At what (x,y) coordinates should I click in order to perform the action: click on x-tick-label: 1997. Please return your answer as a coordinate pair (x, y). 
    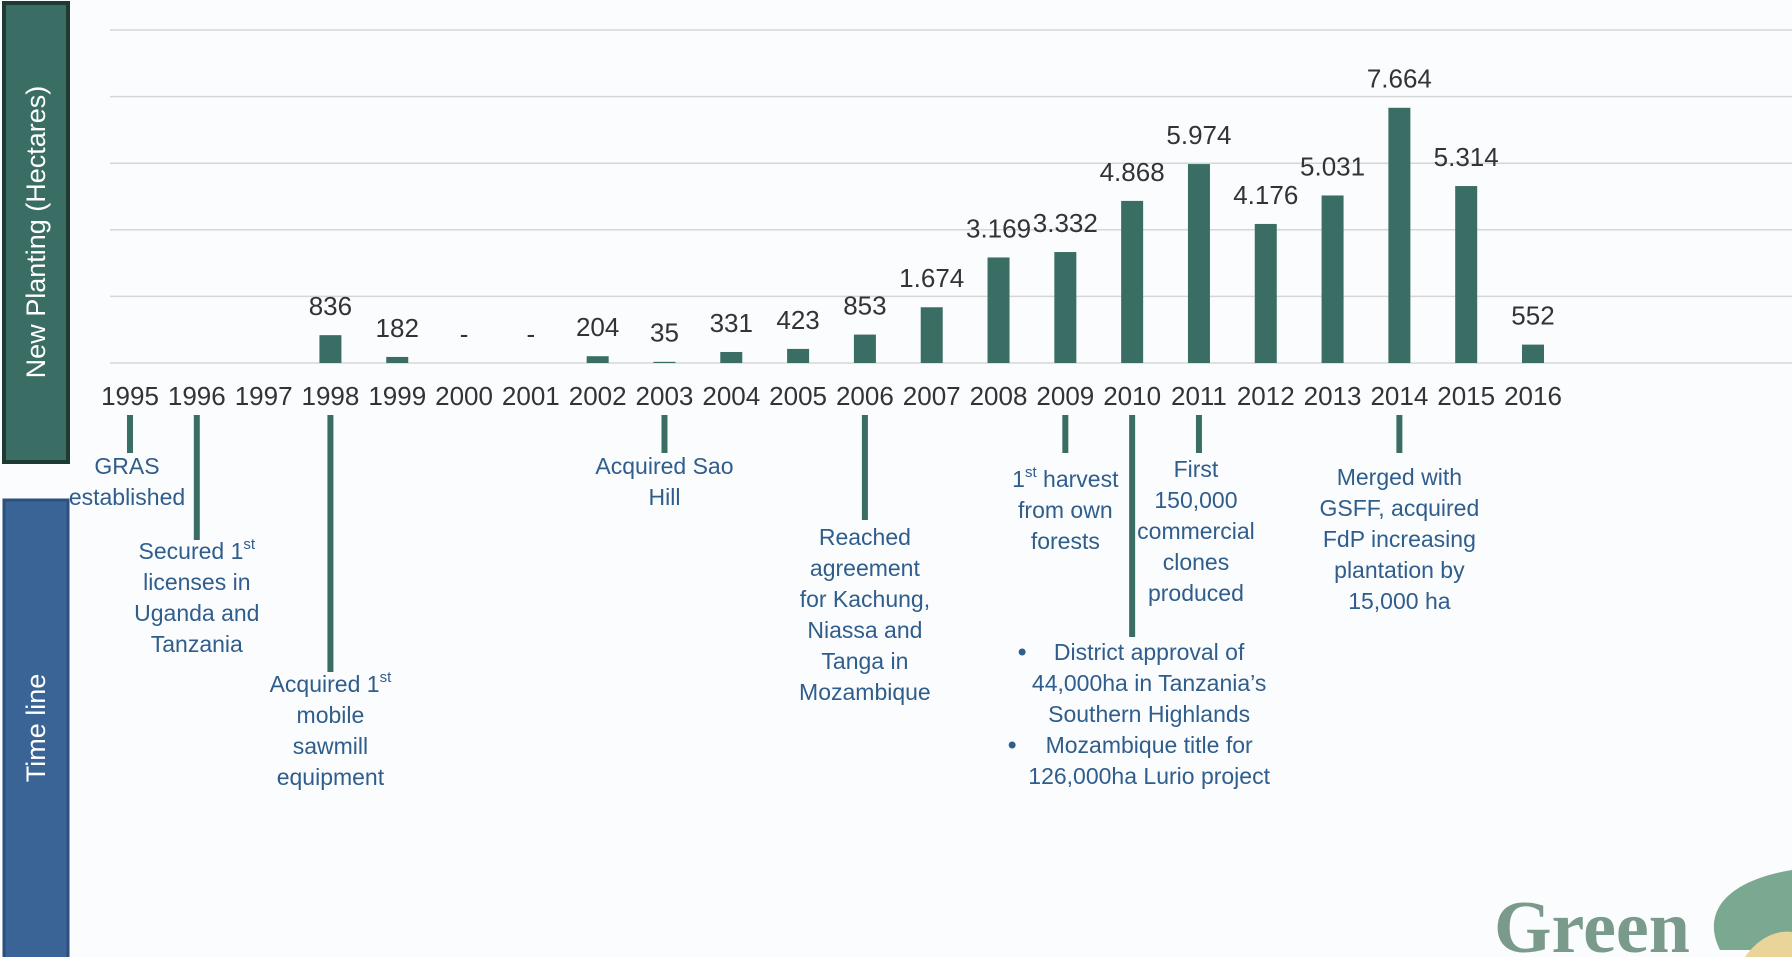
    Looking at the image, I should click on (264, 396).